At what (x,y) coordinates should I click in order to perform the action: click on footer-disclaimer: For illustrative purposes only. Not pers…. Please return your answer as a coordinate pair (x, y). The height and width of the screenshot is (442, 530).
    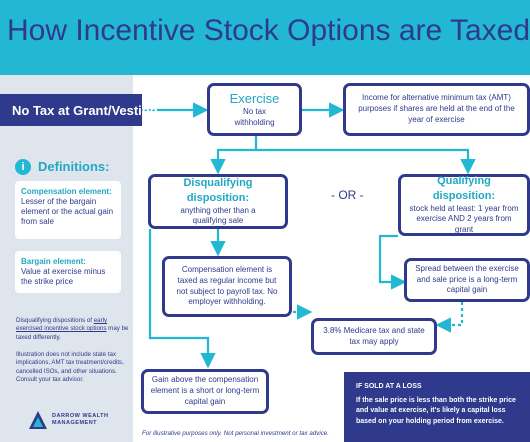
    Looking at the image, I should click on (235, 433).